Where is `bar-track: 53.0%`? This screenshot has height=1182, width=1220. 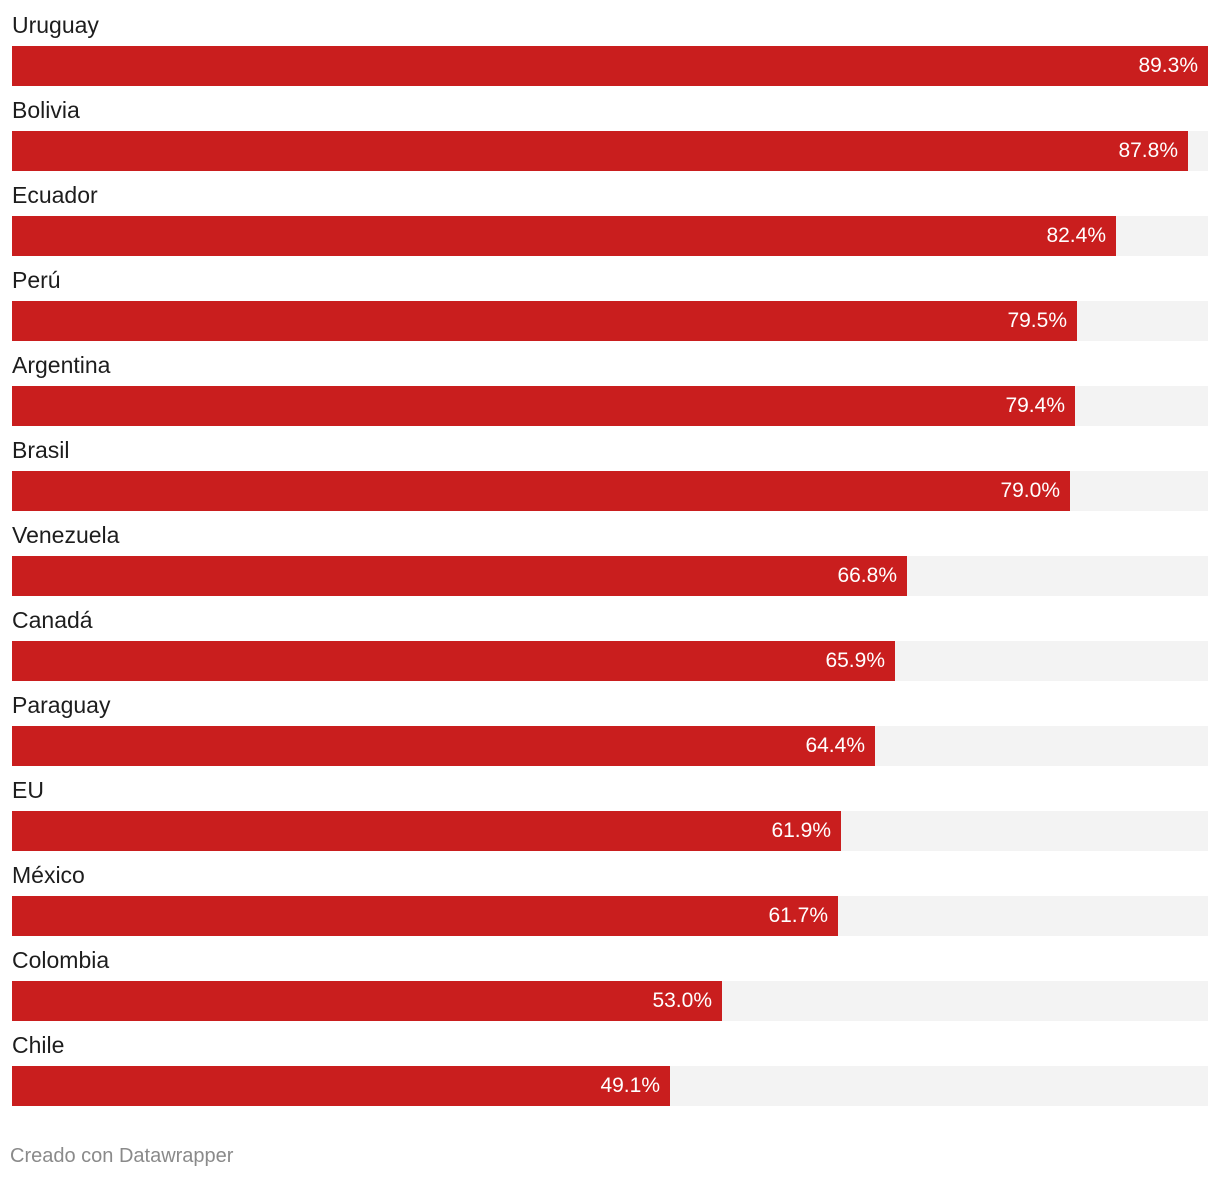 bar-track: 53.0% is located at coordinates (610, 1001).